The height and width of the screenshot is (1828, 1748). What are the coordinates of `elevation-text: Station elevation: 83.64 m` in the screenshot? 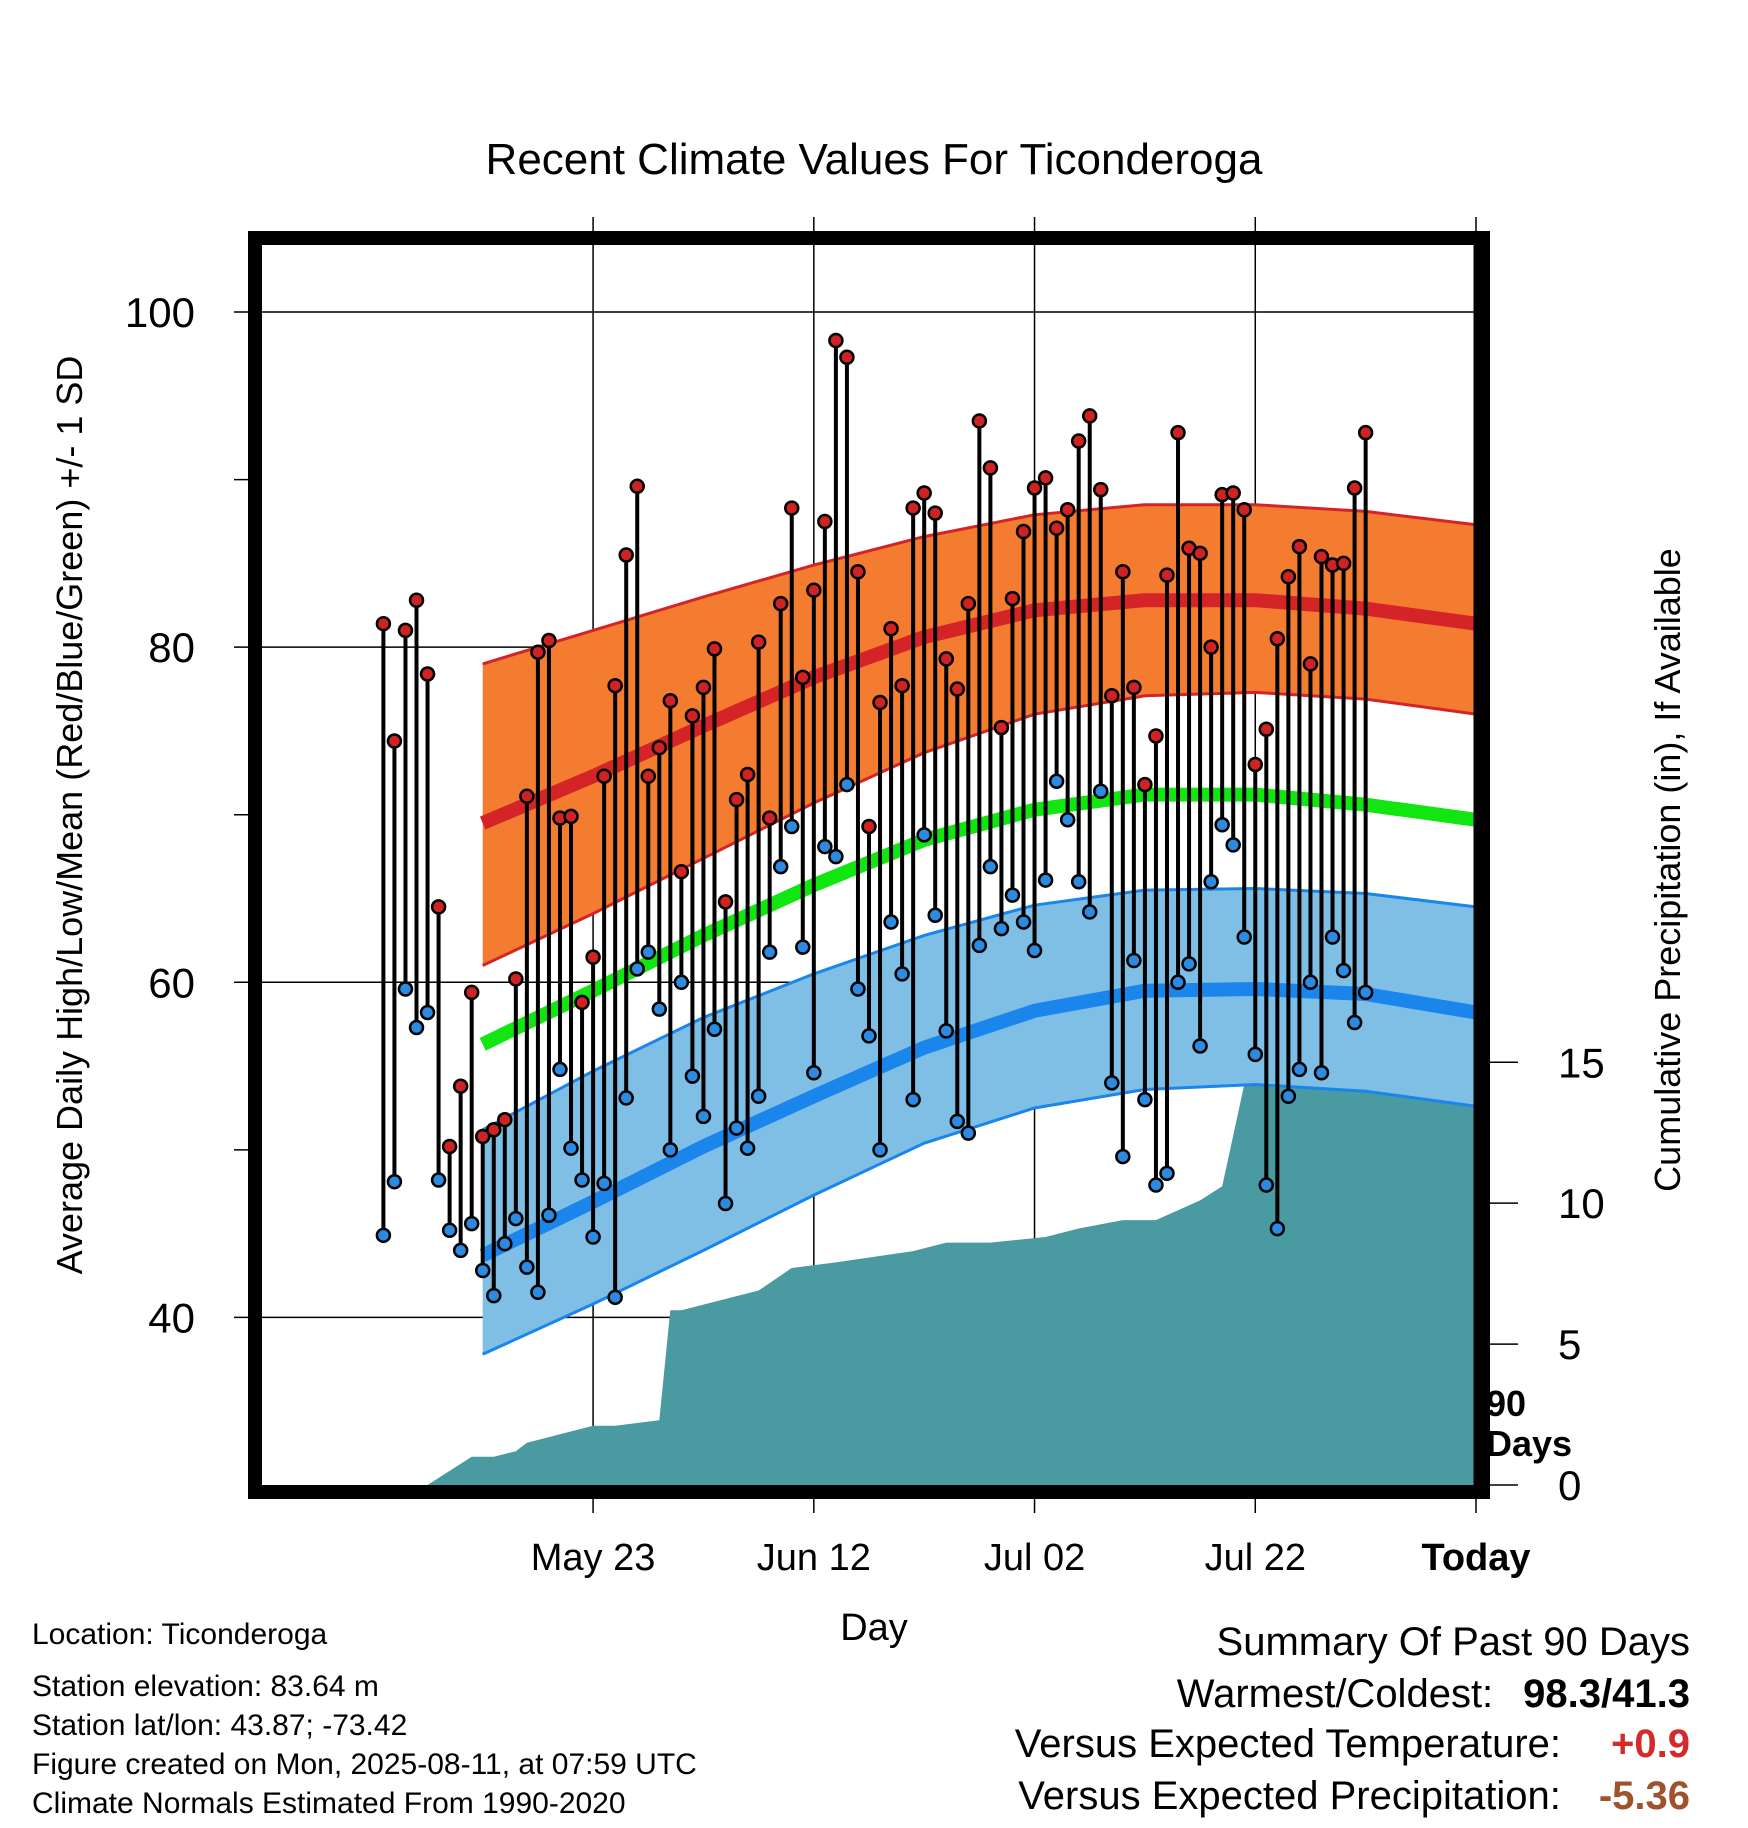 It's located at (205, 1686).